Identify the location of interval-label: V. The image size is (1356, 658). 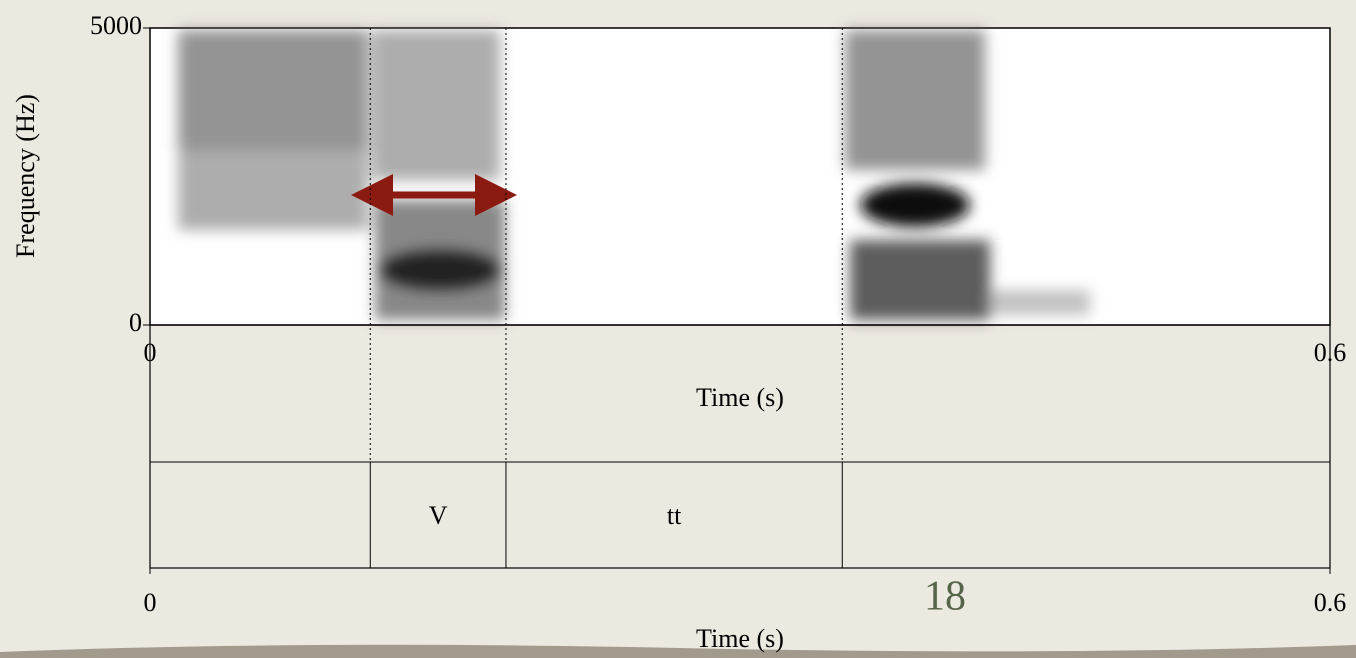
(438, 515).